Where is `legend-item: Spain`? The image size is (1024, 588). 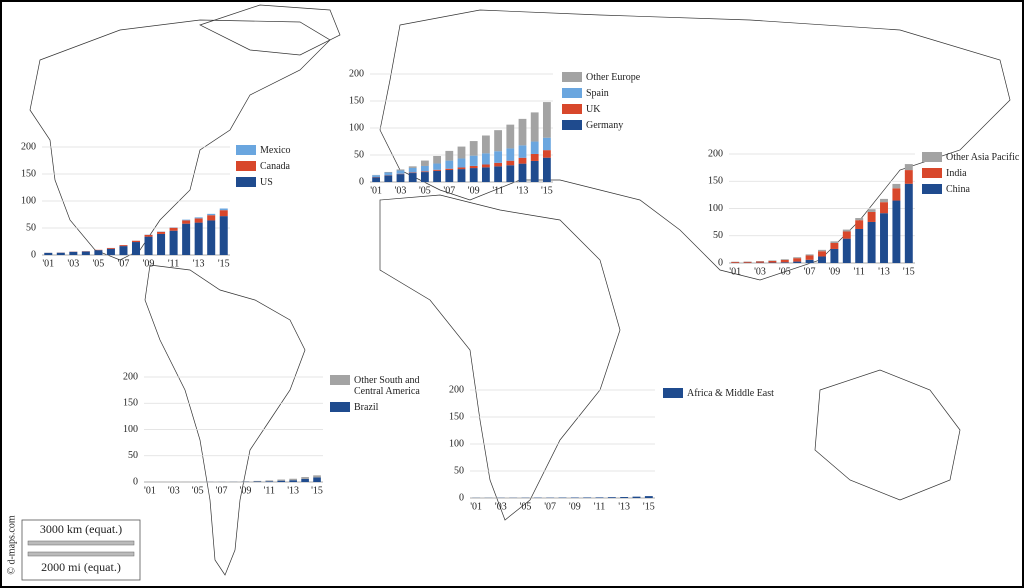 legend-item: Spain is located at coordinates (601, 93).